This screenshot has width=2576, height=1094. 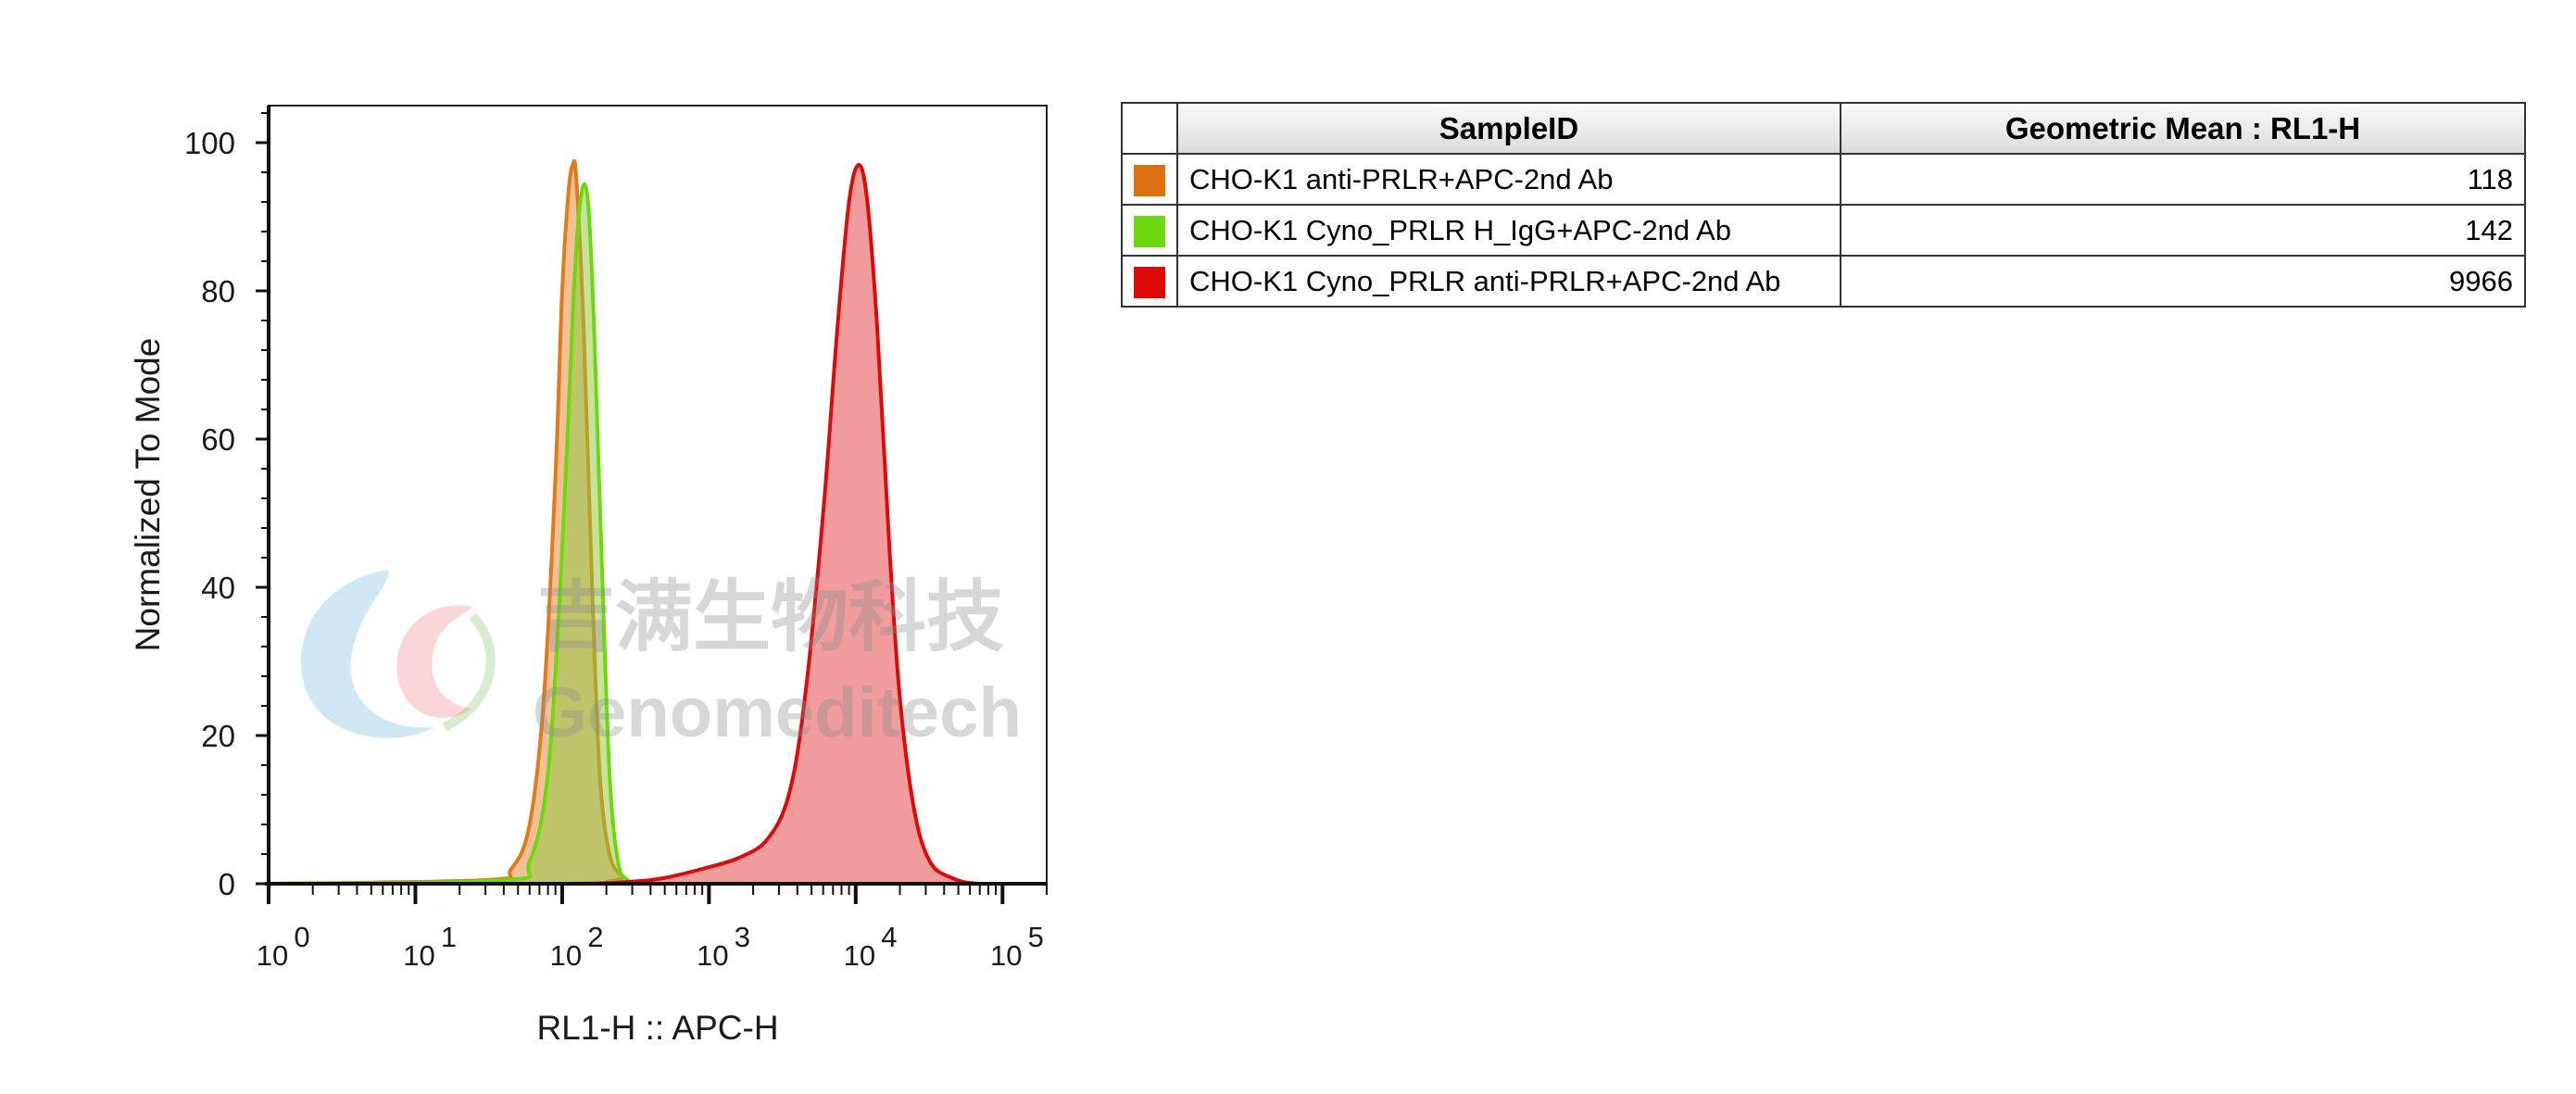 I want to click on x-tick-exponent: 2, so click(x=595, y=937).